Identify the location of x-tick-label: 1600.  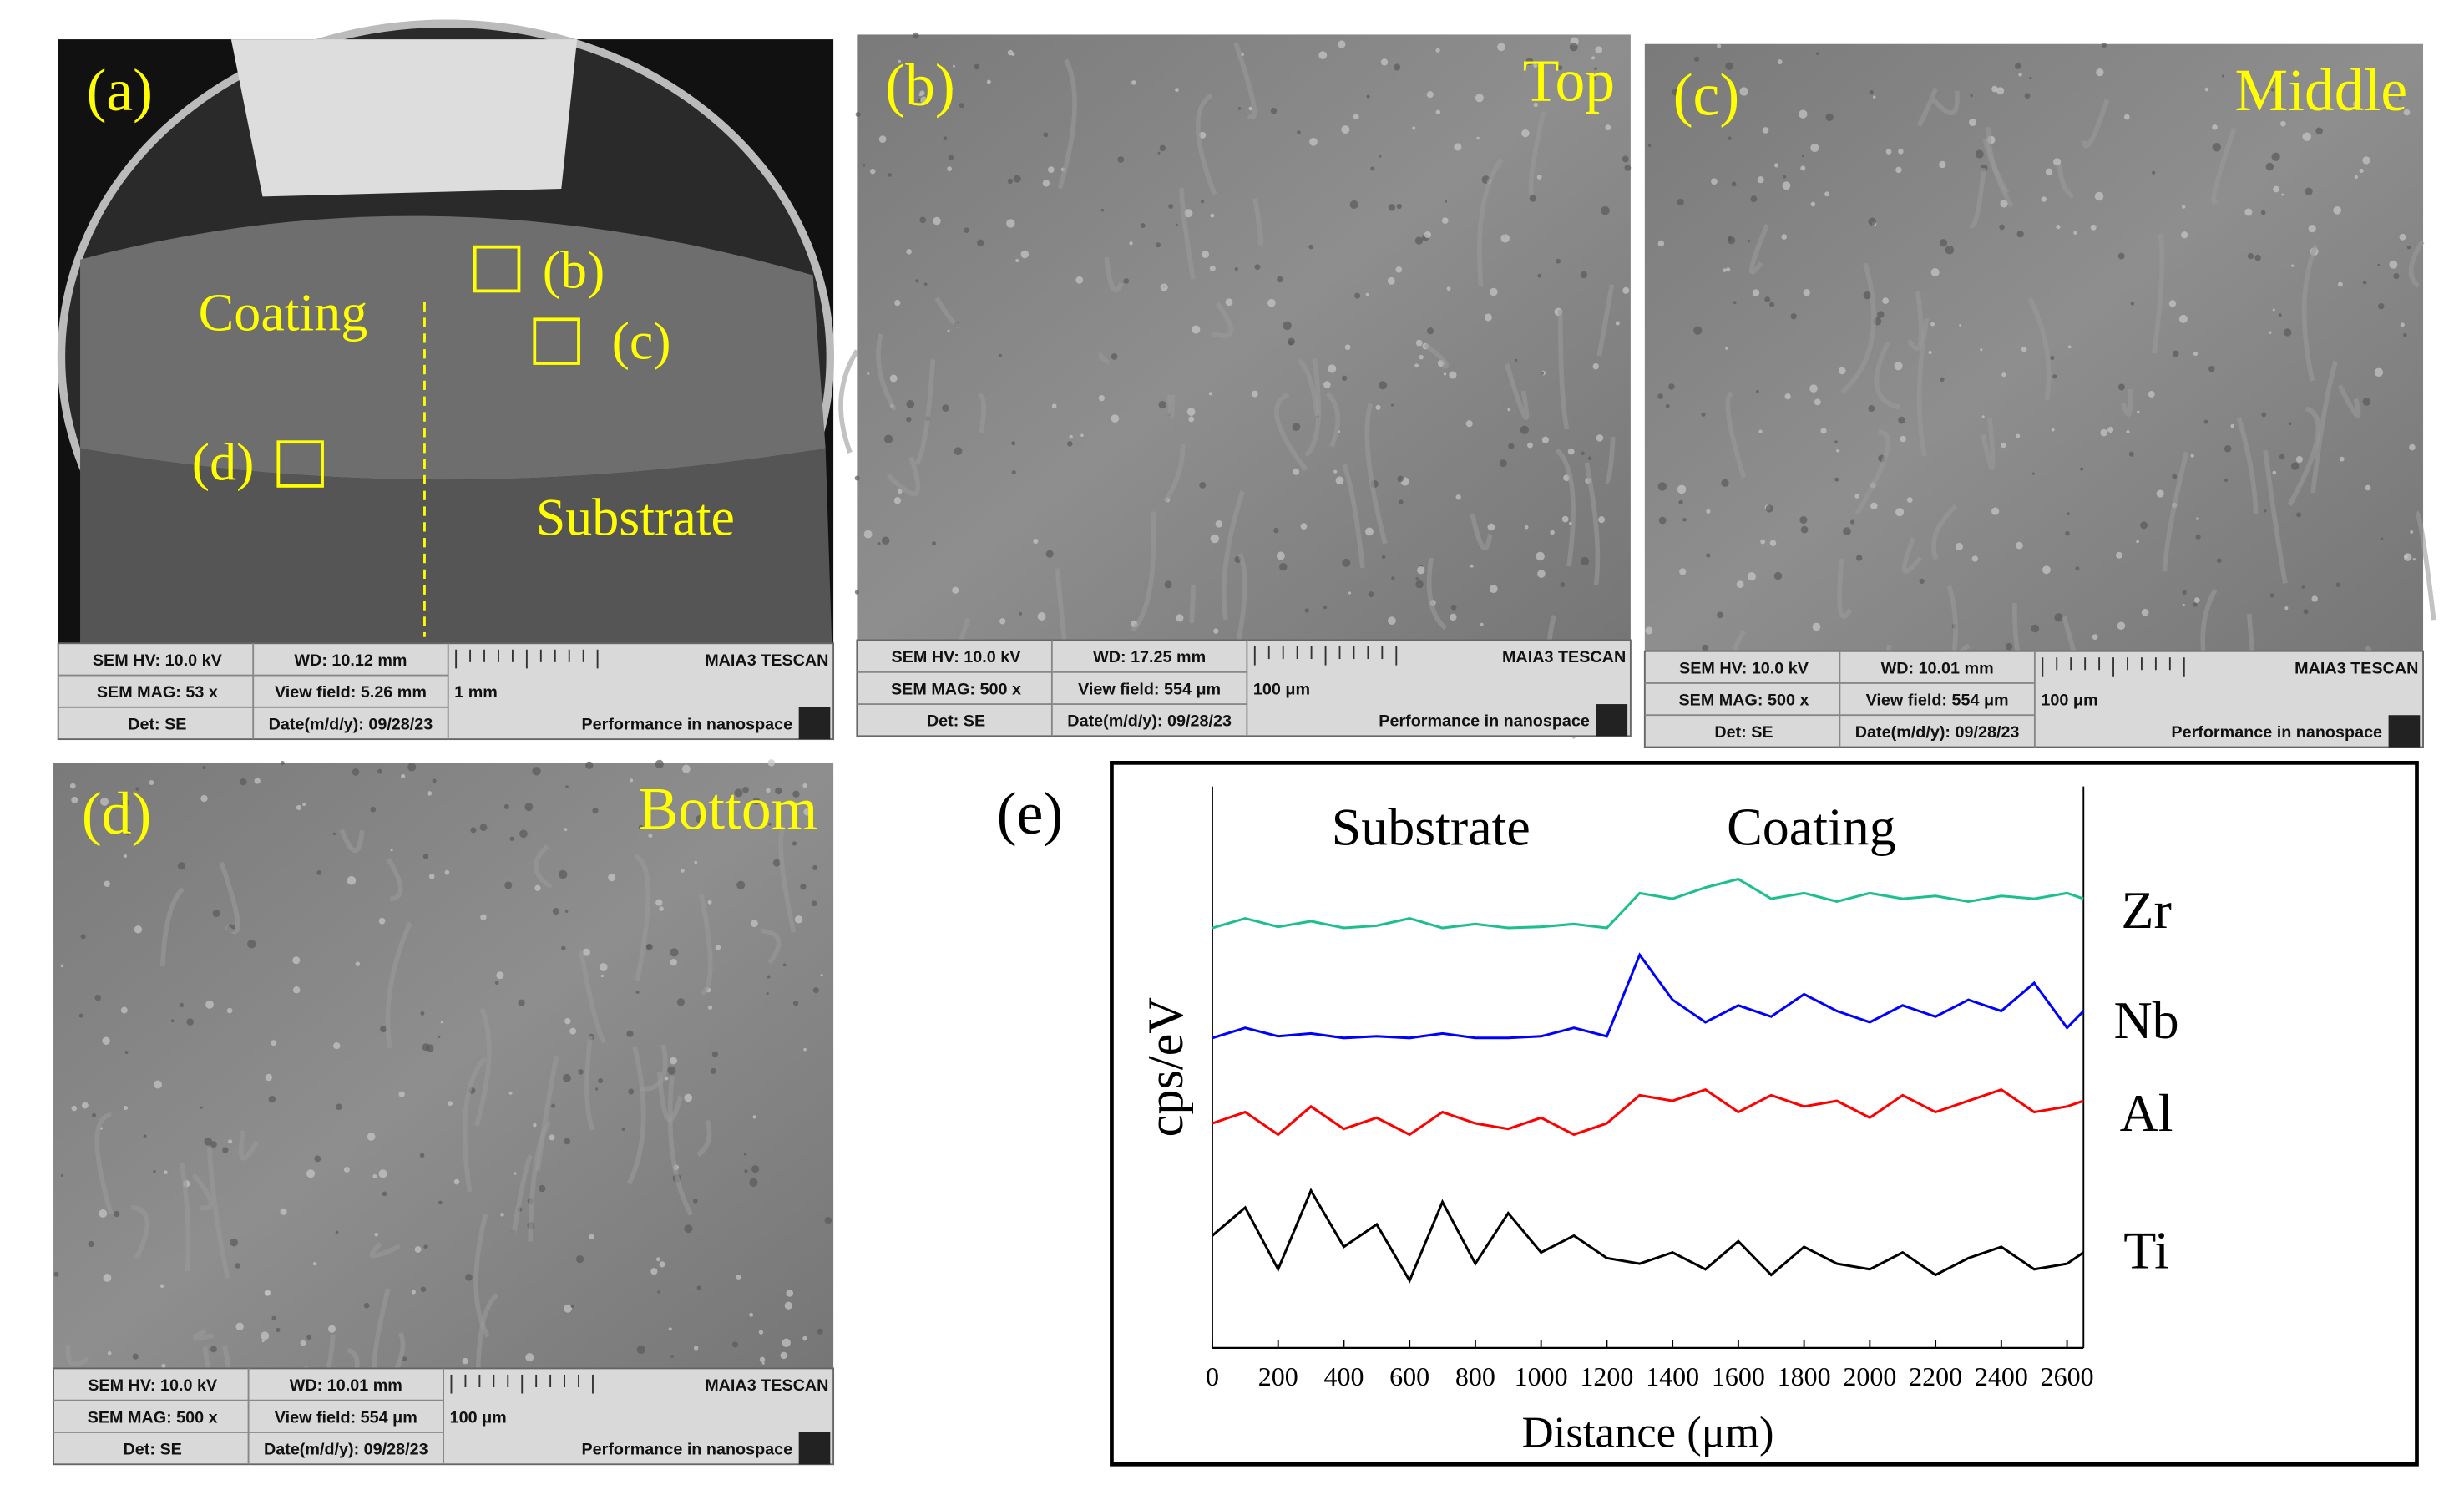
(1739, 1376).